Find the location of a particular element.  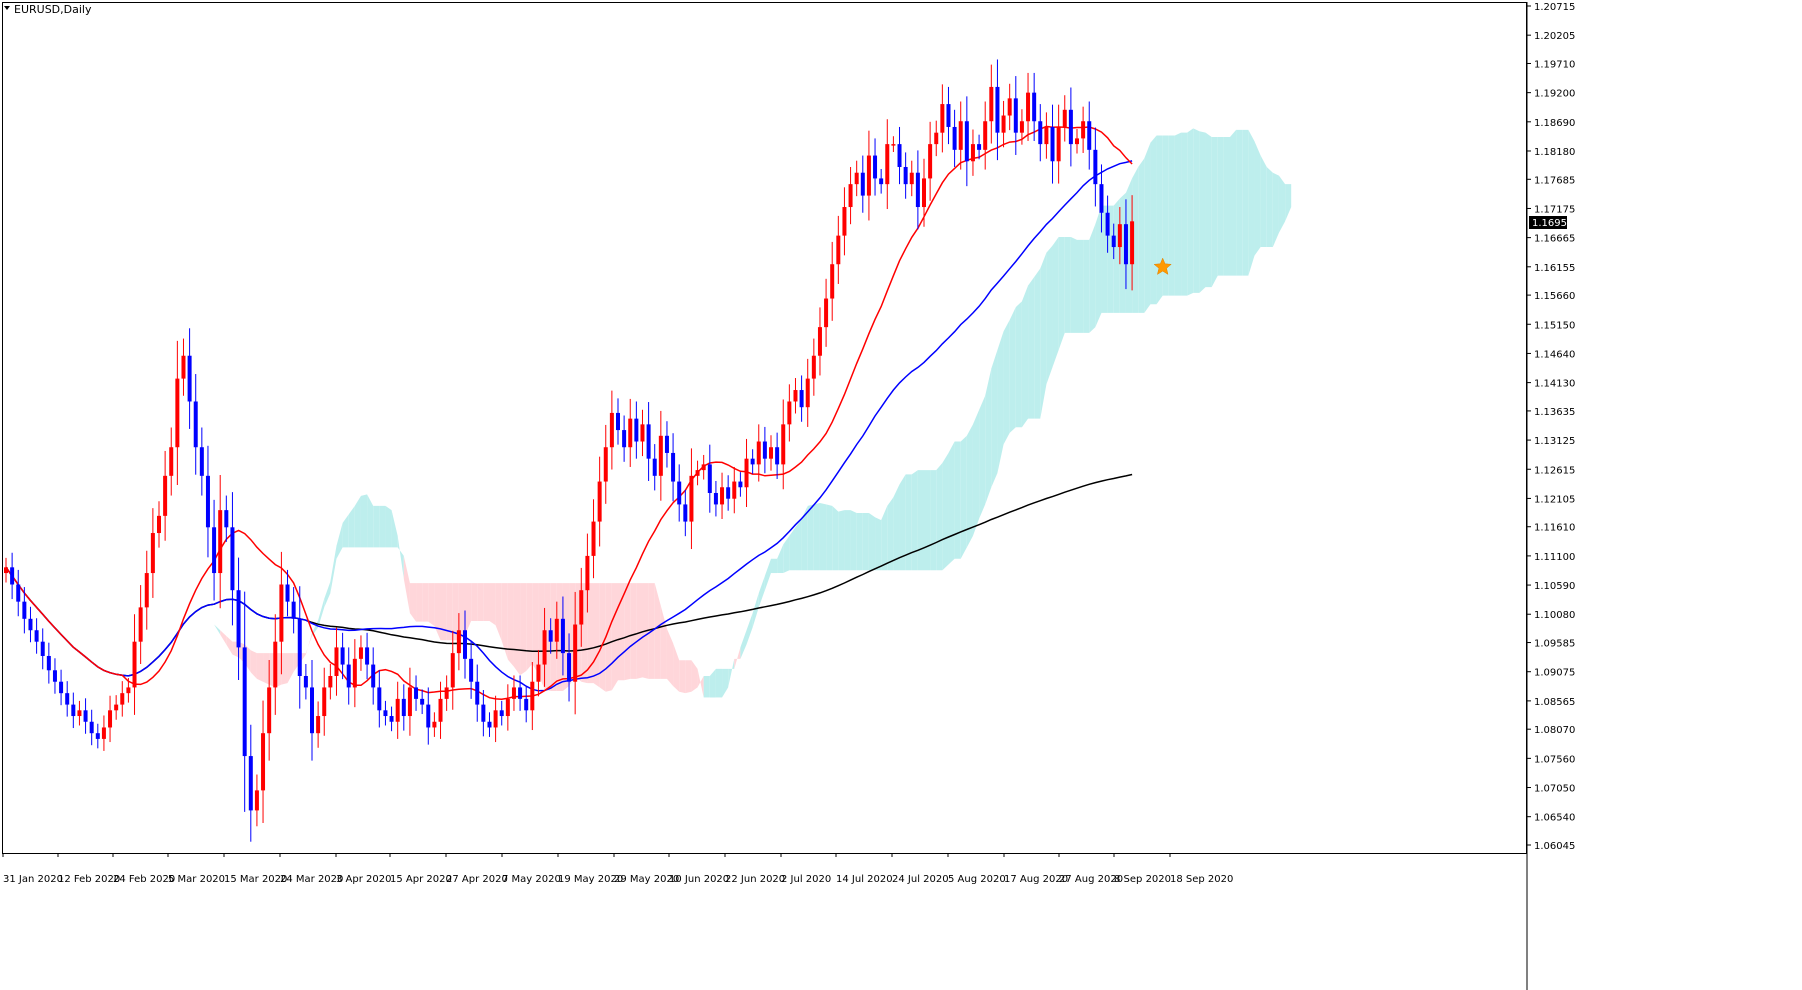

time-tick-label: 24 Mar 2020 is located at coordinates (311, 879).